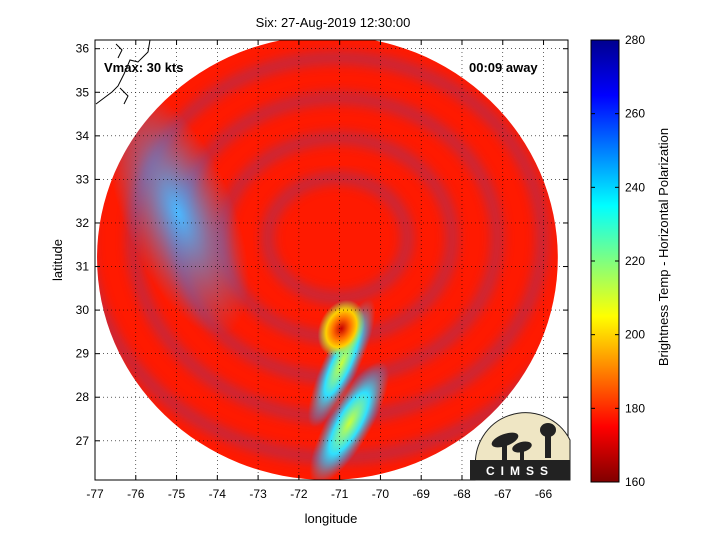 Image resolution: width=720 pixels, height=540 pixels. Describe the element at coordinates (83, 354) in the screenshot. I see `y-tick-label: 29` at that location.